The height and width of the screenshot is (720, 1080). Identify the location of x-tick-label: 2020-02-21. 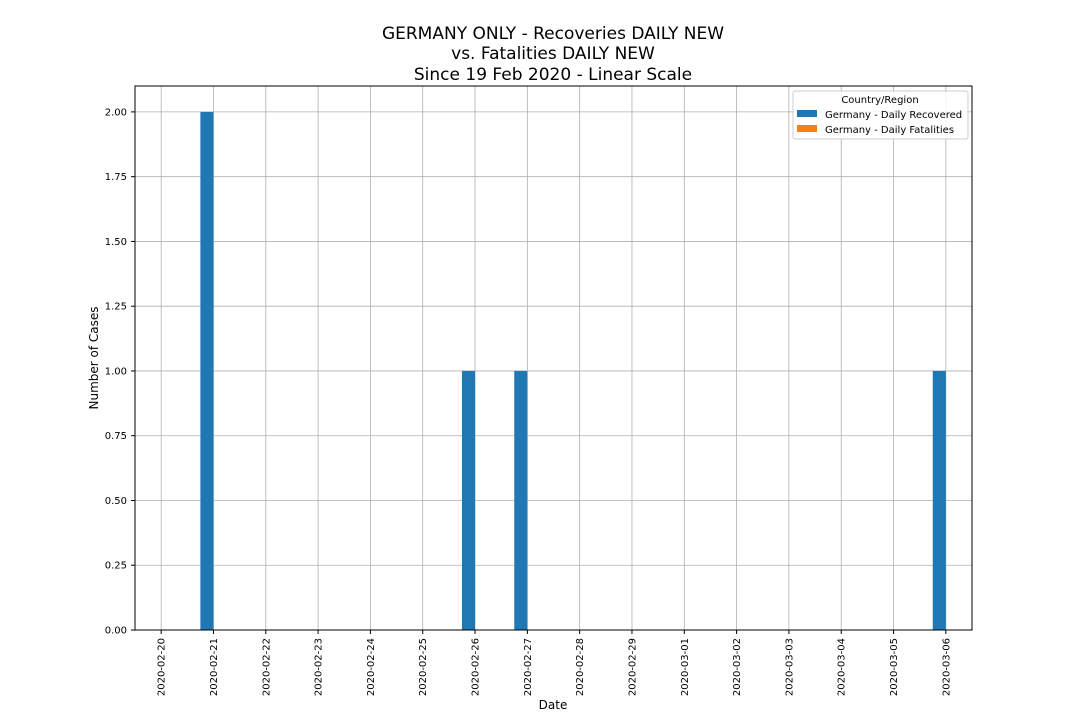
(214, 667).